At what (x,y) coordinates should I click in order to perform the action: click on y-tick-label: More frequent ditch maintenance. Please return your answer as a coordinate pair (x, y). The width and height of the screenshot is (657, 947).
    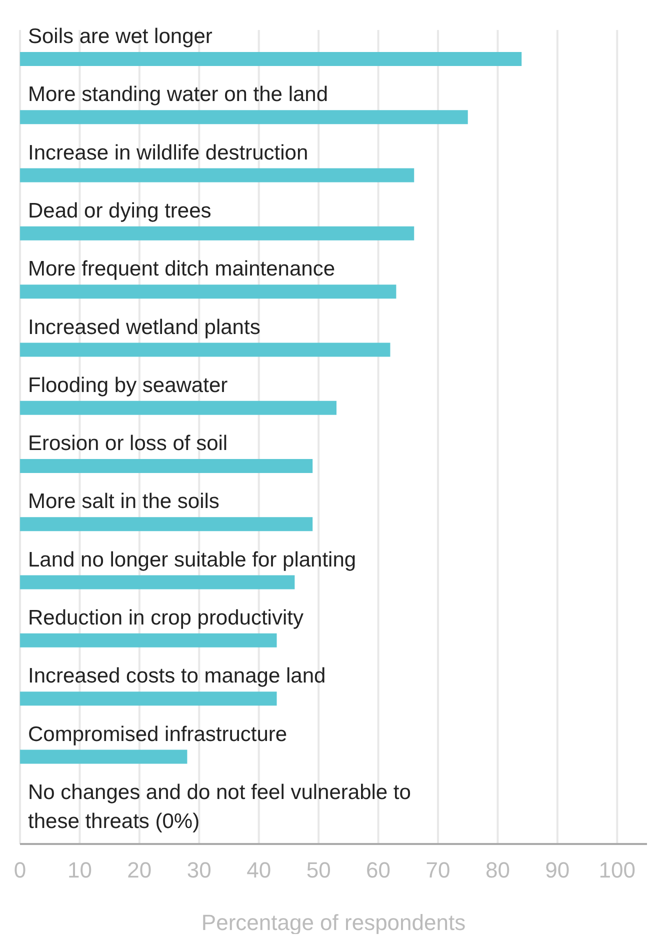
    Looking at the image, I should click on (182, 269).